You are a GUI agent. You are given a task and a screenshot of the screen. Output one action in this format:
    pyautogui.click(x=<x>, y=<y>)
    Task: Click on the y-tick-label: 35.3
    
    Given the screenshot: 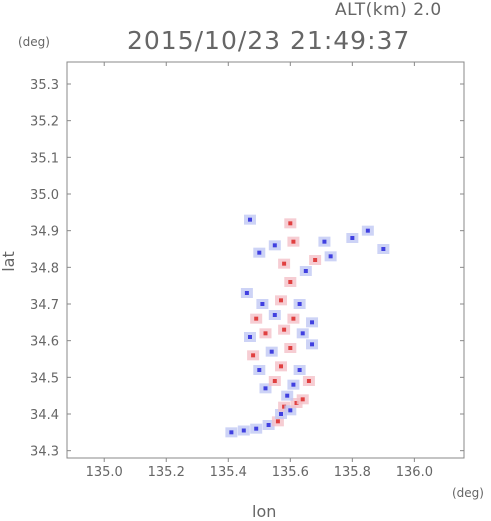 What is the action you would take?
    pyautogui.click(x=44, y=85)
    